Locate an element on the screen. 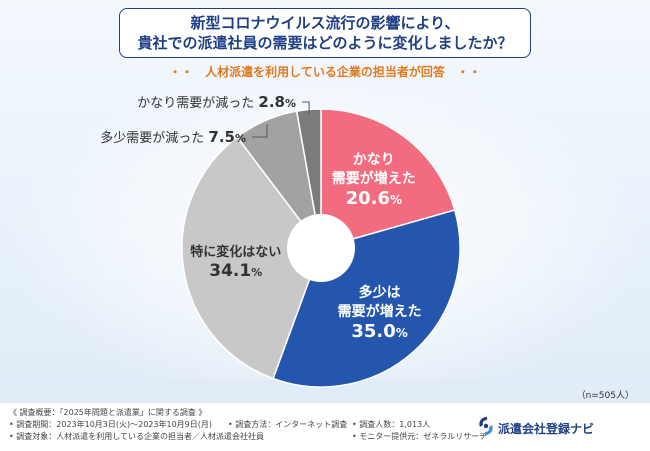 The image size is (650, 451). question-line-2: 貴社での派遣社員の需要はどのように変化しましたか？ is located at coordinates (325, 43).